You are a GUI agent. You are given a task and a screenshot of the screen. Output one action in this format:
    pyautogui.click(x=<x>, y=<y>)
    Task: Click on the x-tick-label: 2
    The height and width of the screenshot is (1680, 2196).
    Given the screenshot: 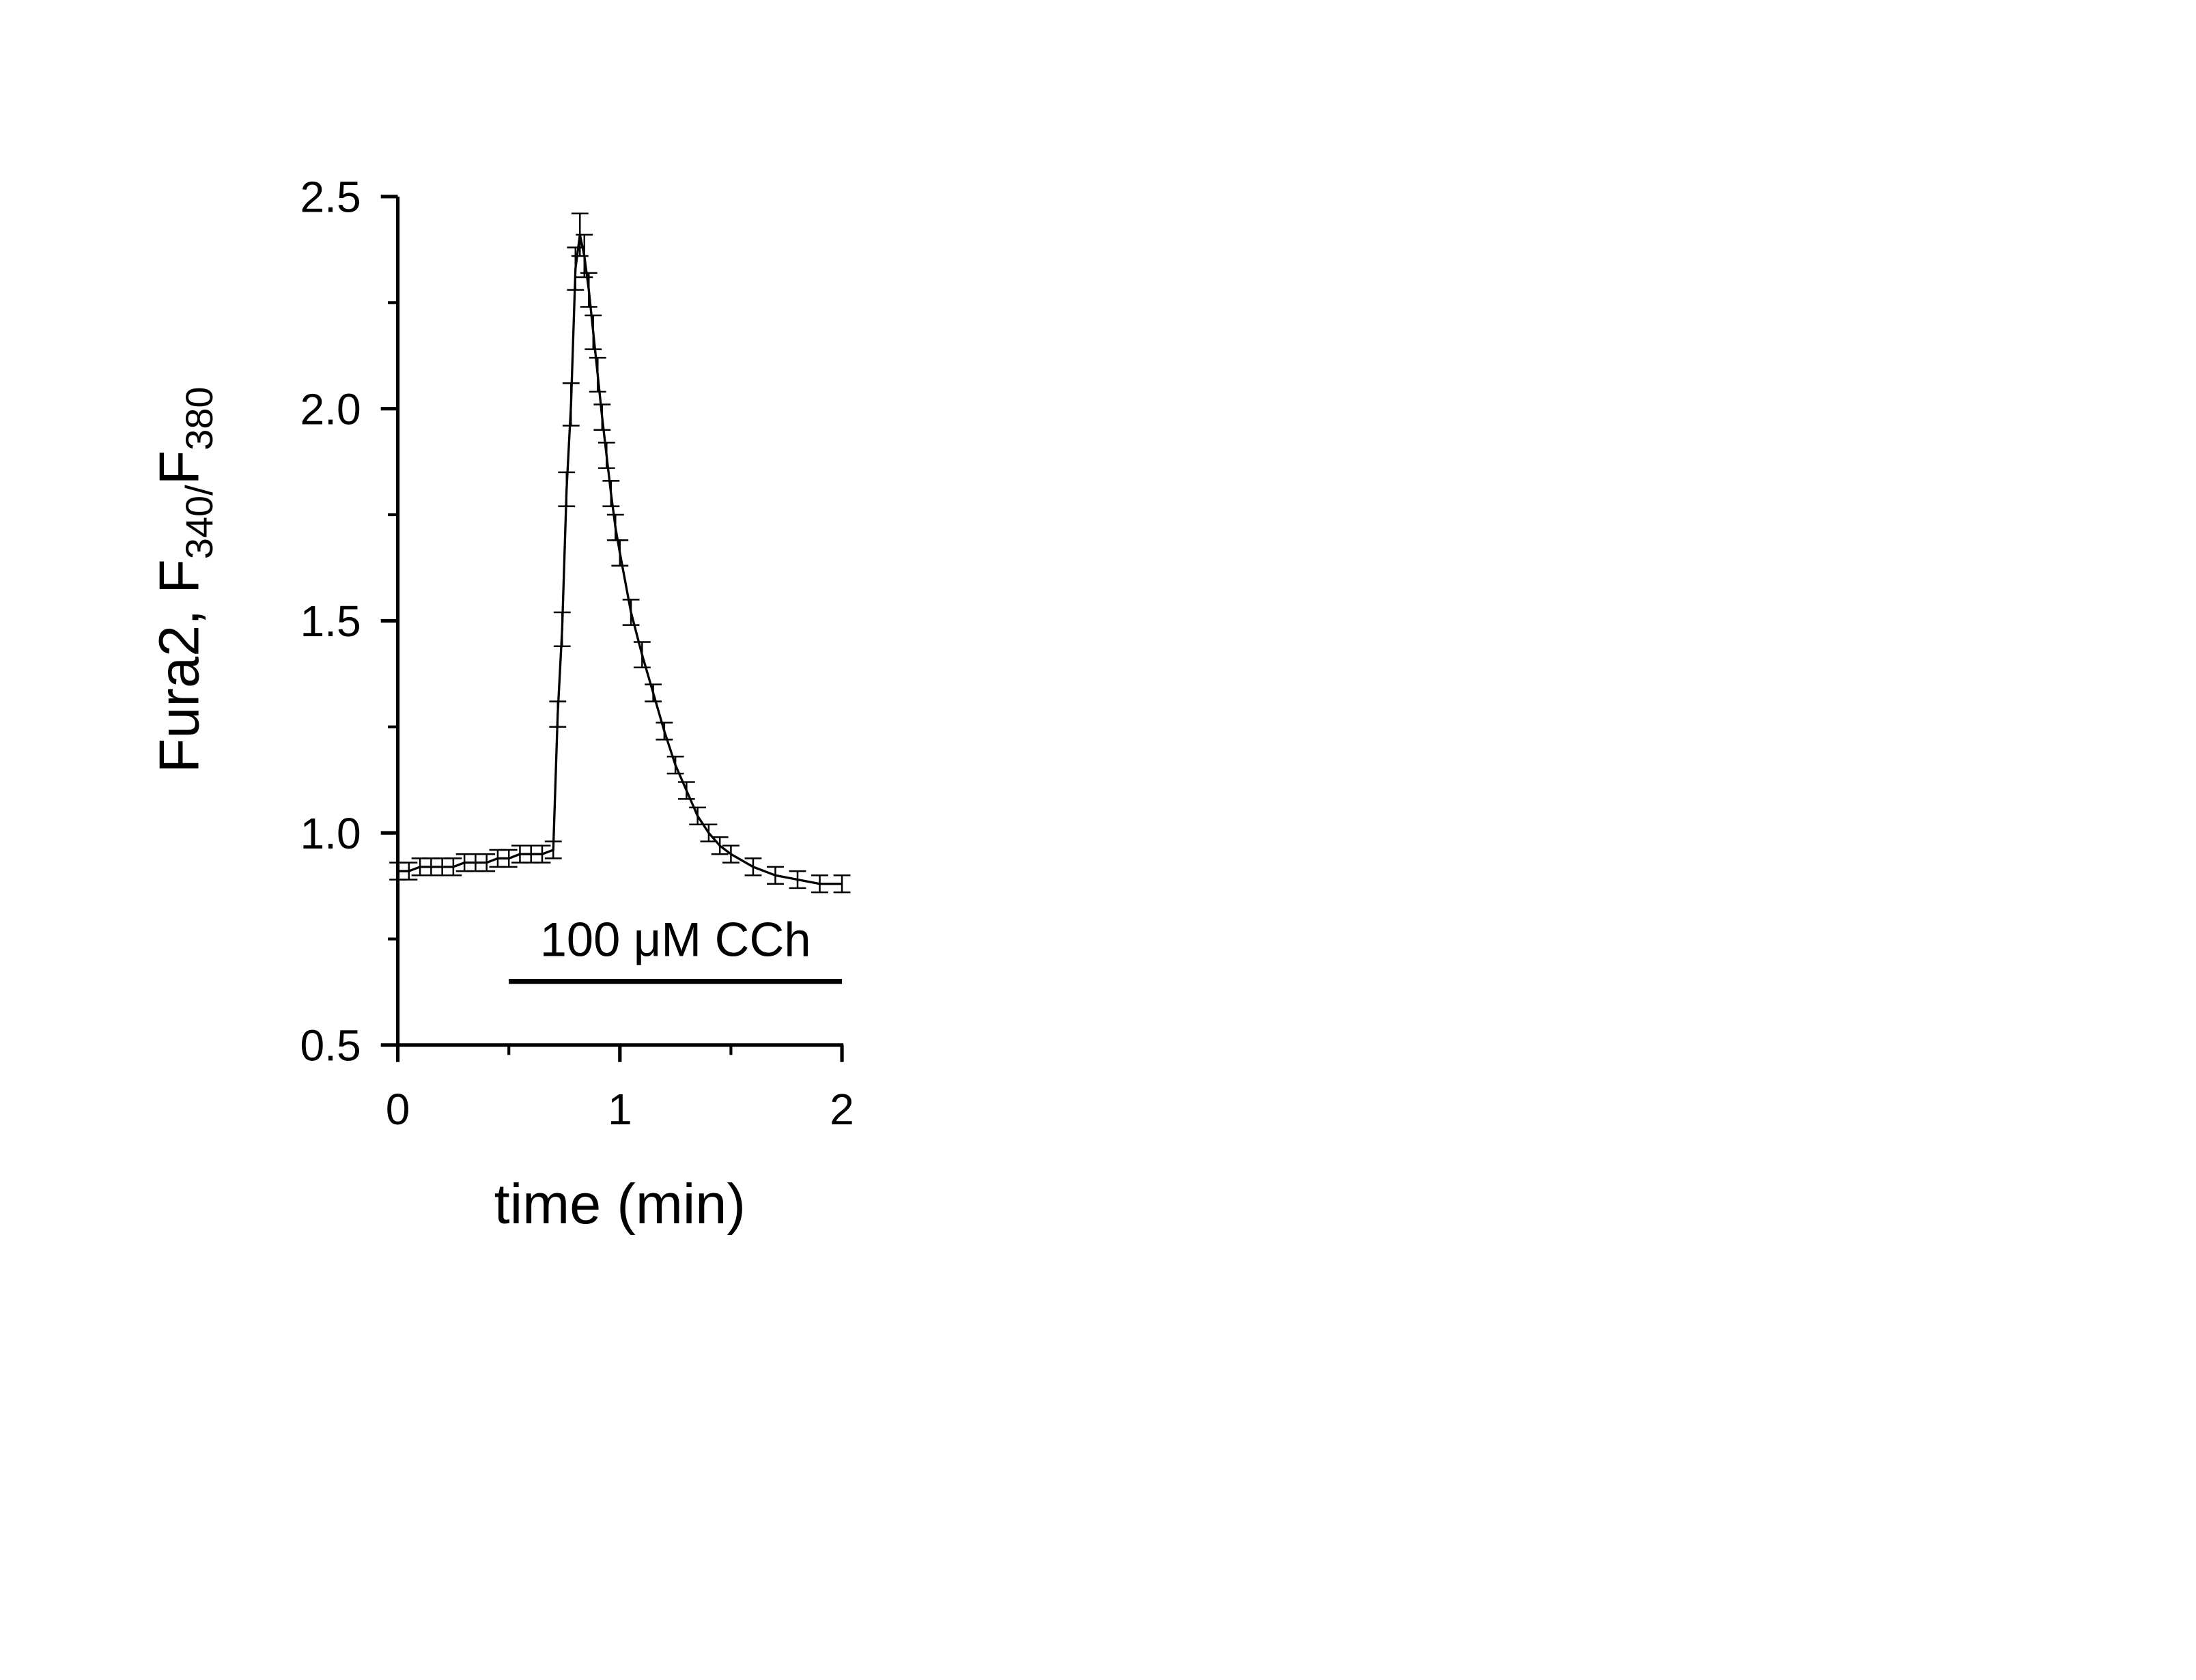 What is the action you would take?
    pyautogui.click(x=842, y=1109)
    